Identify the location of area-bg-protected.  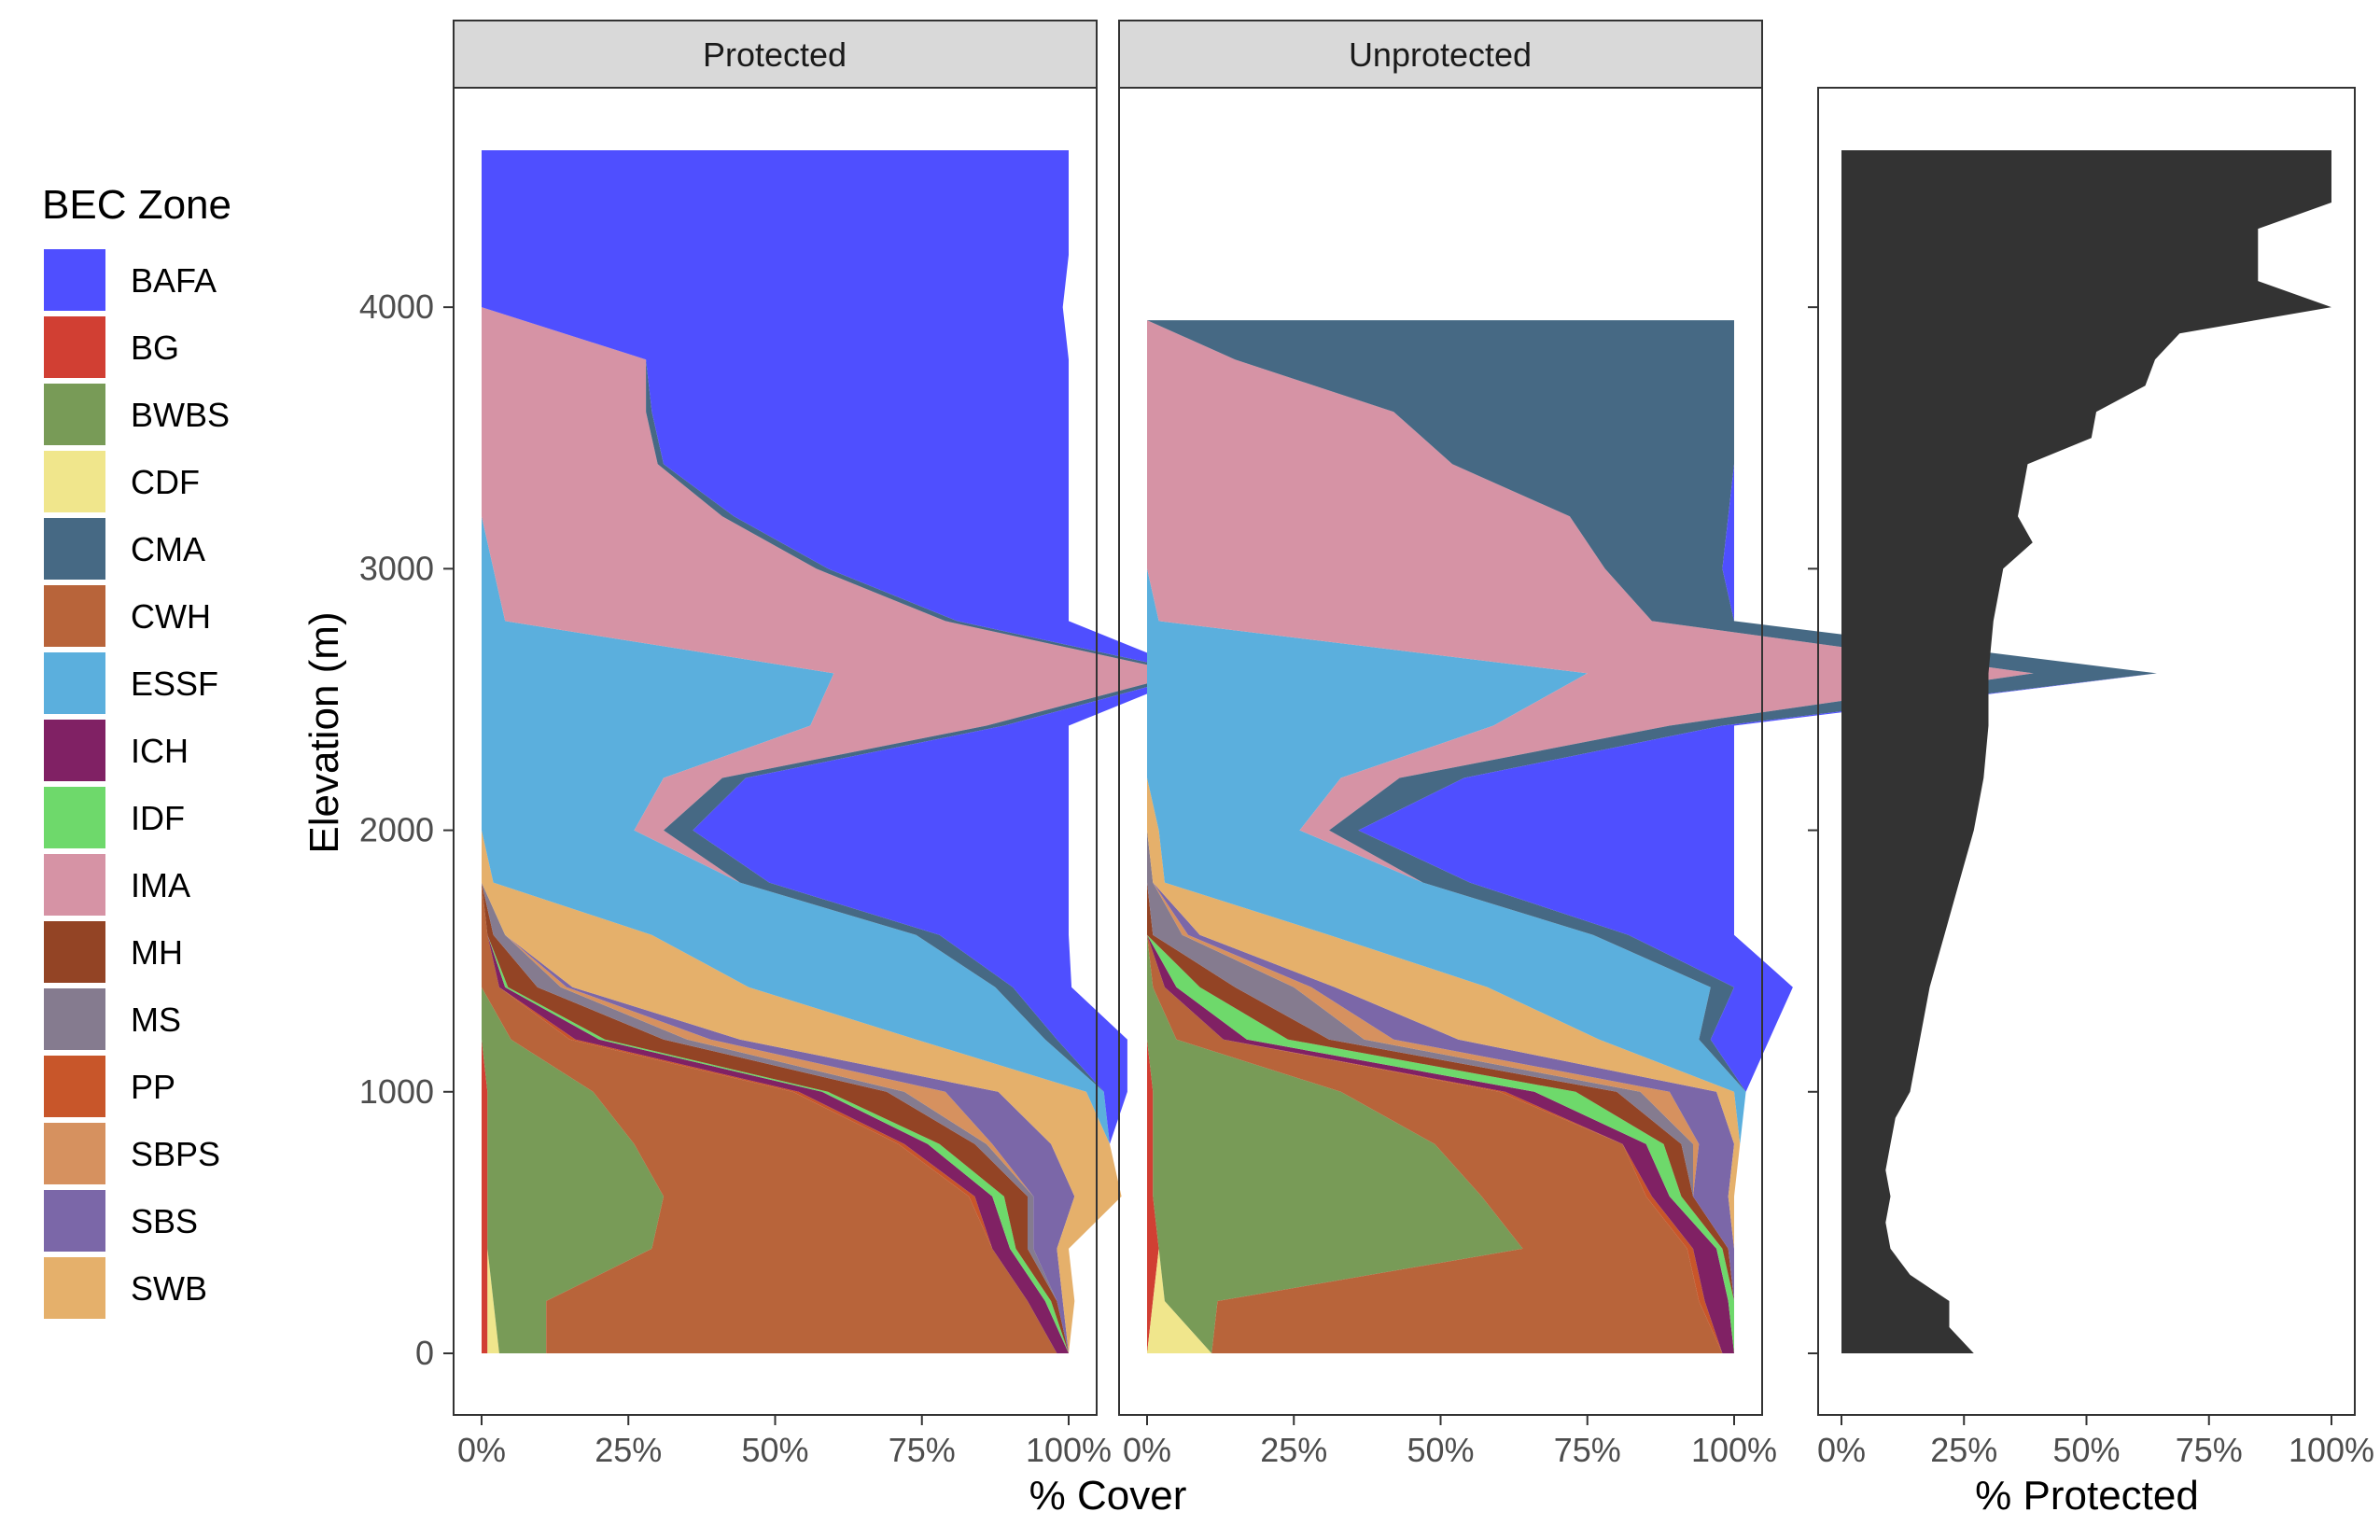
(485, 751).